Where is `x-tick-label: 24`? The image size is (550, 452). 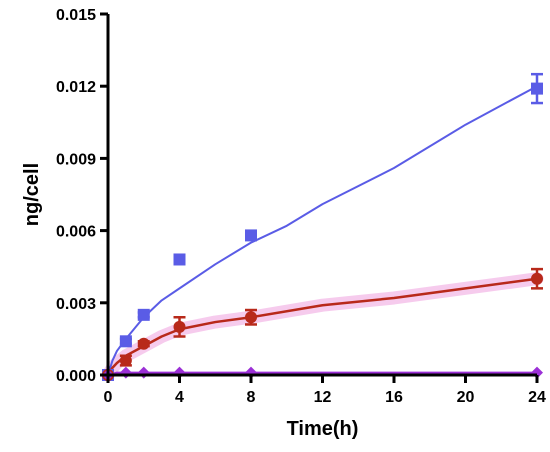 x-tick-label: 24 is located at coordinates (537, 397).